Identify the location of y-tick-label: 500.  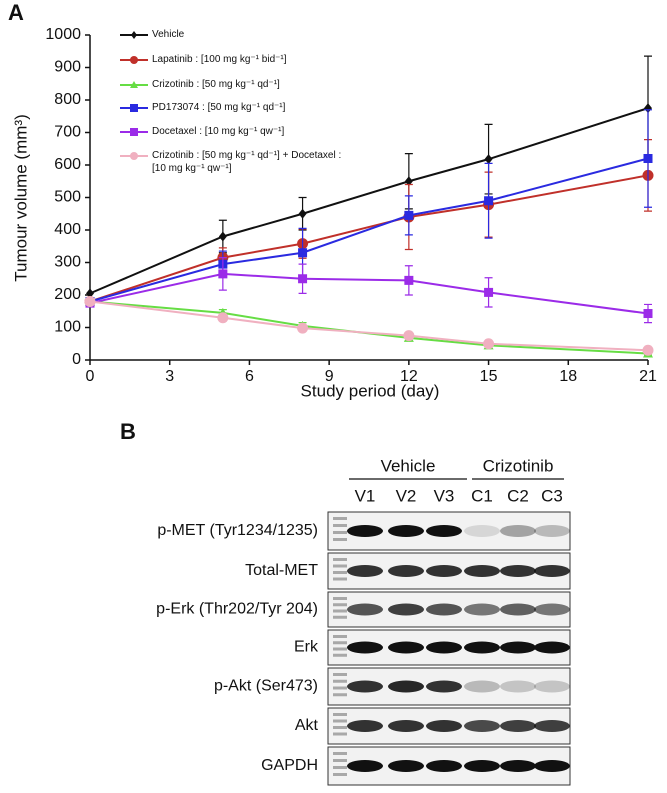
(67, 197).